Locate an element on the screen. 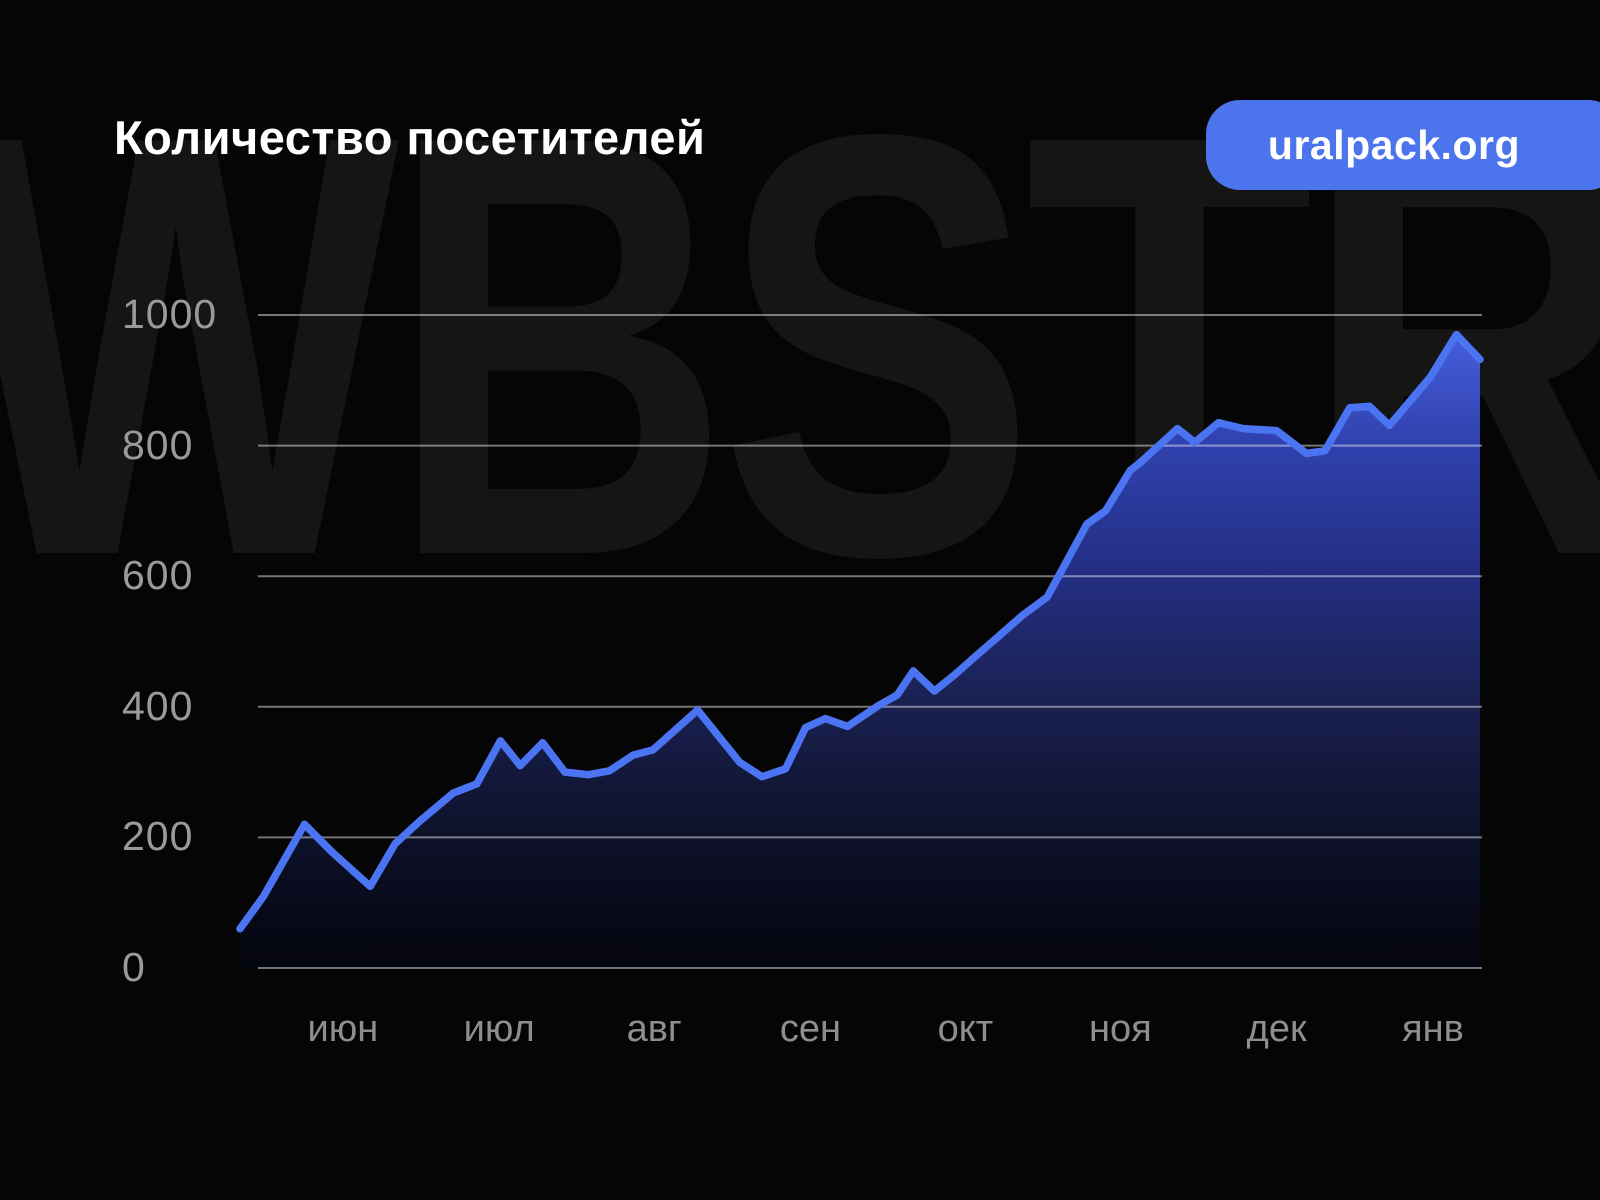 The height and width of the screenshot is (1200, 1600). y-axis-tick-label-0: 0 is located at coordinates (134, 967).